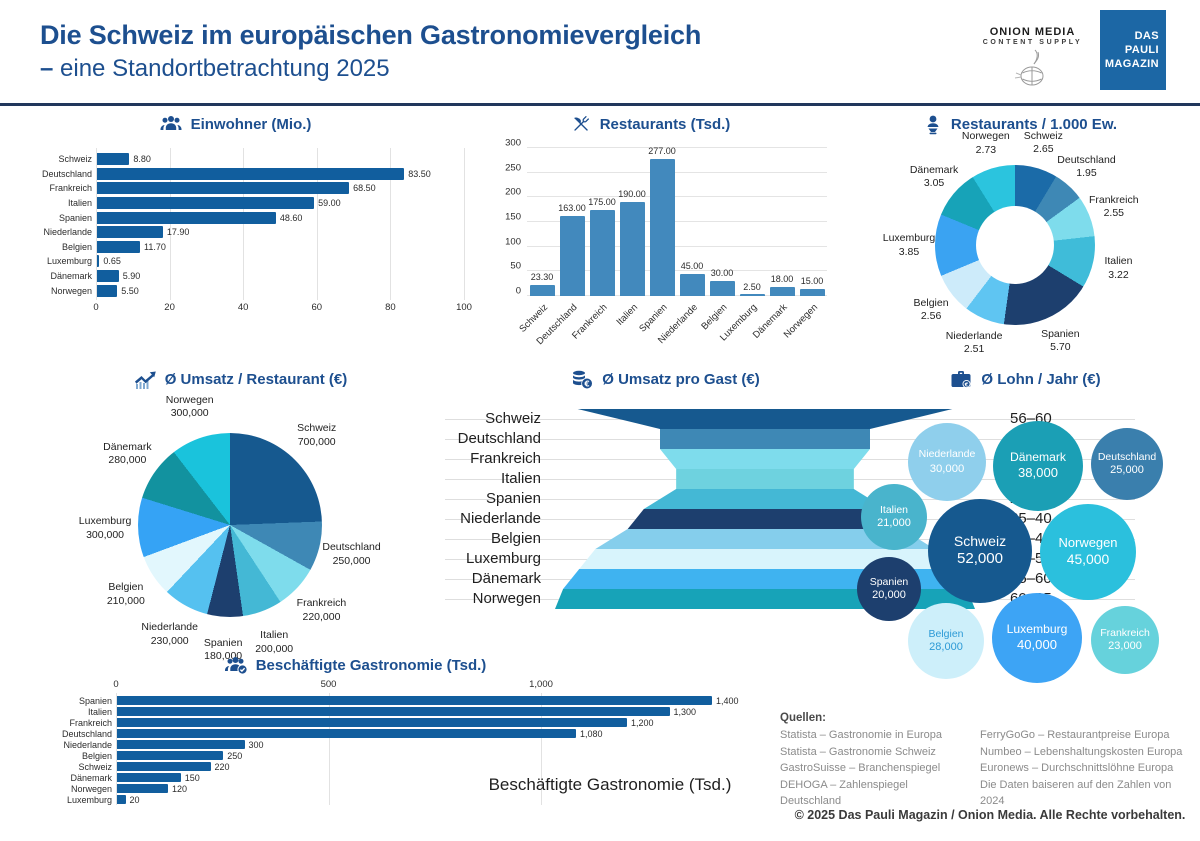 Image resolution: width=1200 pixels, height=841 pixels. What do you see at coordinates (390, 307) in the screenshot?
I see `axis-tick-label: 80` at bounding box center [390, 307].